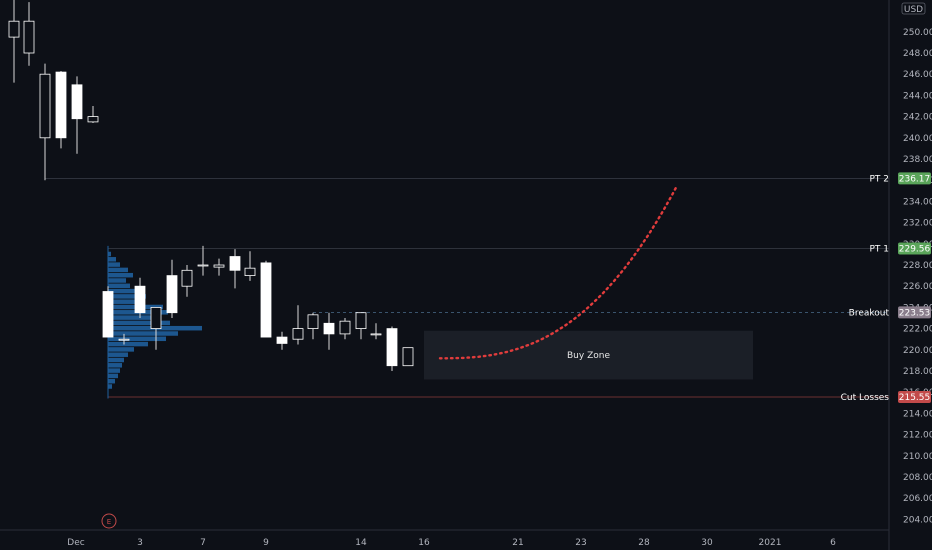 The image size is (932, 550). I want to click on currency-badge: USD, so click(913, 8).